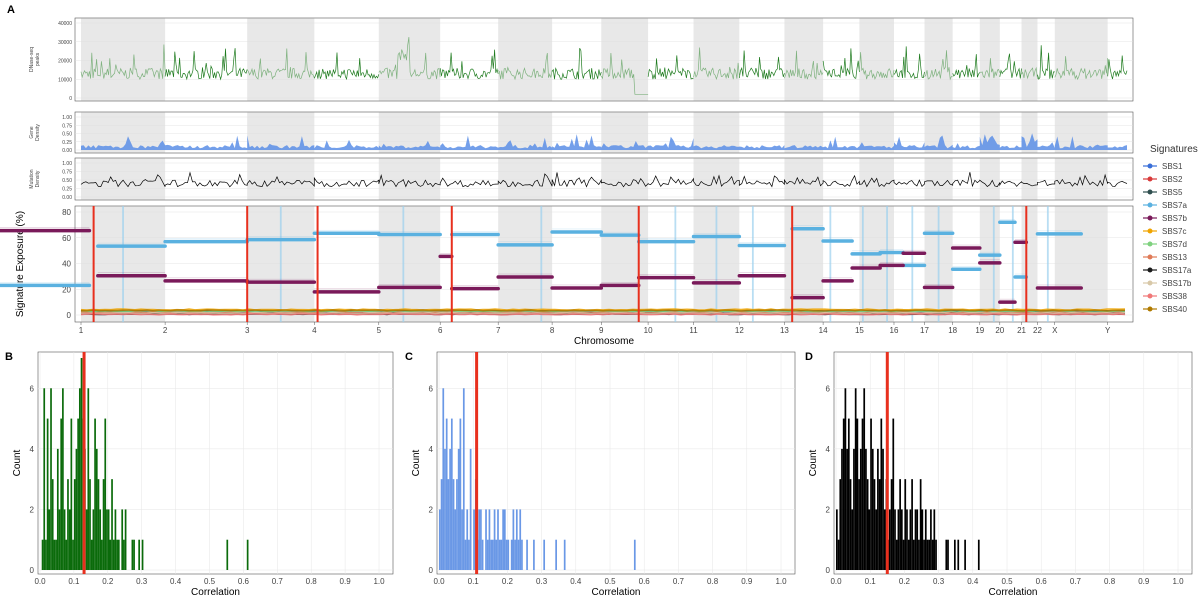  What do you see at coordinates (894, 330) in the screenshot?
I see `chromosome-label: 16` at bounding box center [894, 330].